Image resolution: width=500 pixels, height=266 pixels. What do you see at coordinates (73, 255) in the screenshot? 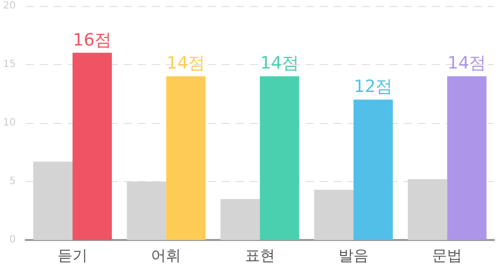
I see `x-tick-label: 듣기` at bounding box center [73, 255].